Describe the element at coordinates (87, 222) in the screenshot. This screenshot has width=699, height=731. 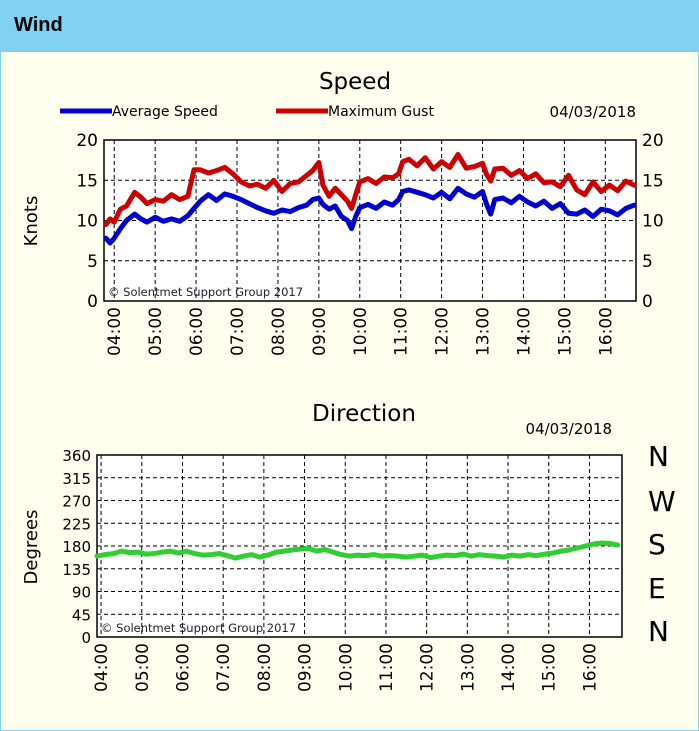
I see `y-tick-label: 10` at that location.